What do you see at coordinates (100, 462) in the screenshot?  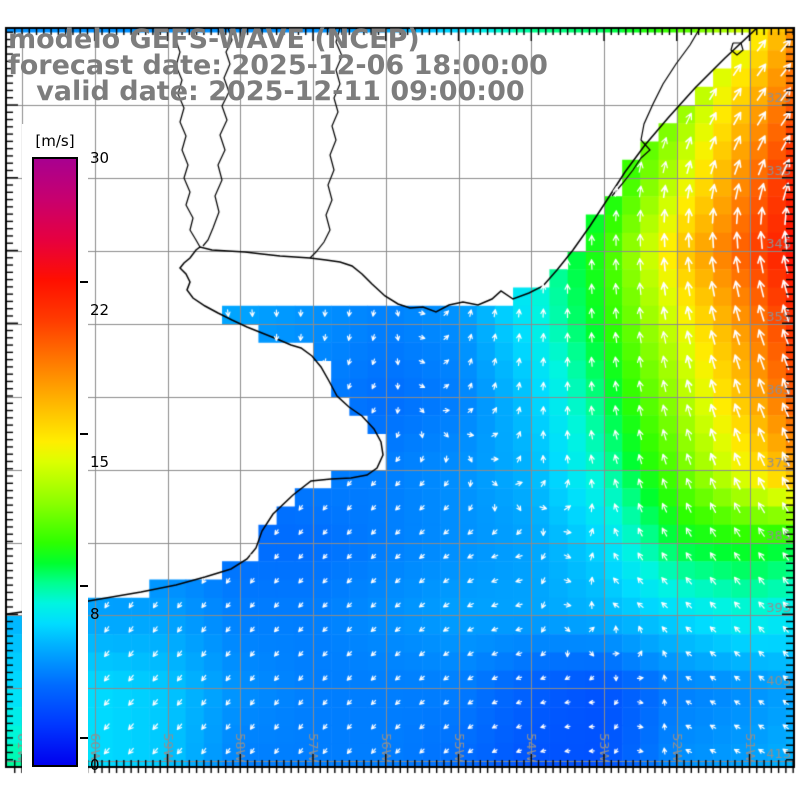 I see `colorbar-label-15: 15` at bounding box center [100, 462].